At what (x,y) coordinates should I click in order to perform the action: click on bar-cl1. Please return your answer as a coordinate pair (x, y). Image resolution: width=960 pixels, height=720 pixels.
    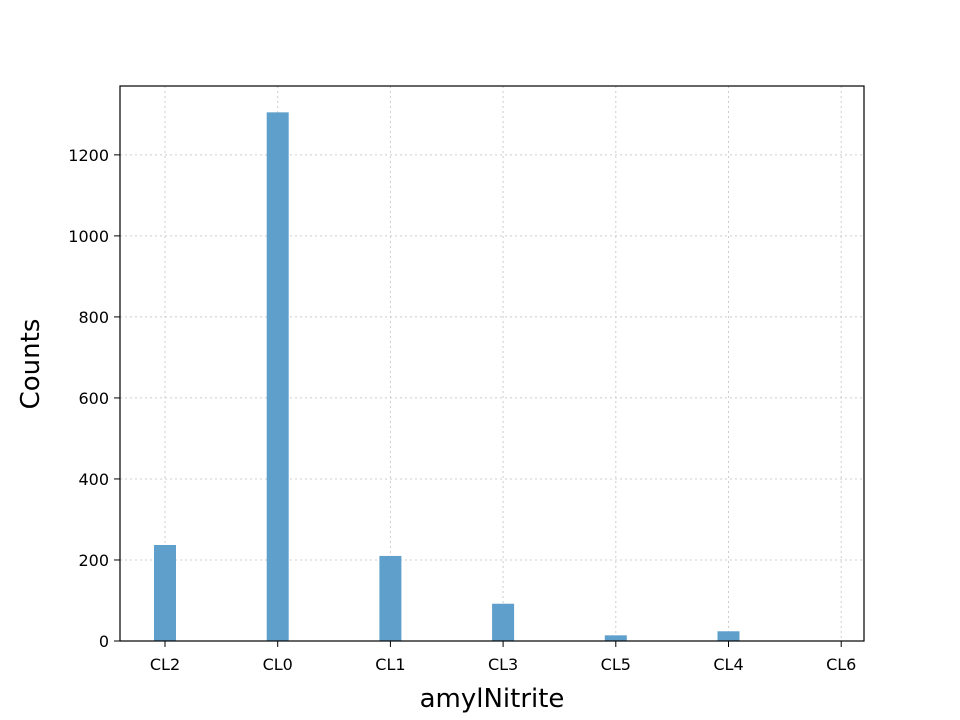
    Looking at the image, I should click on (390, 598).